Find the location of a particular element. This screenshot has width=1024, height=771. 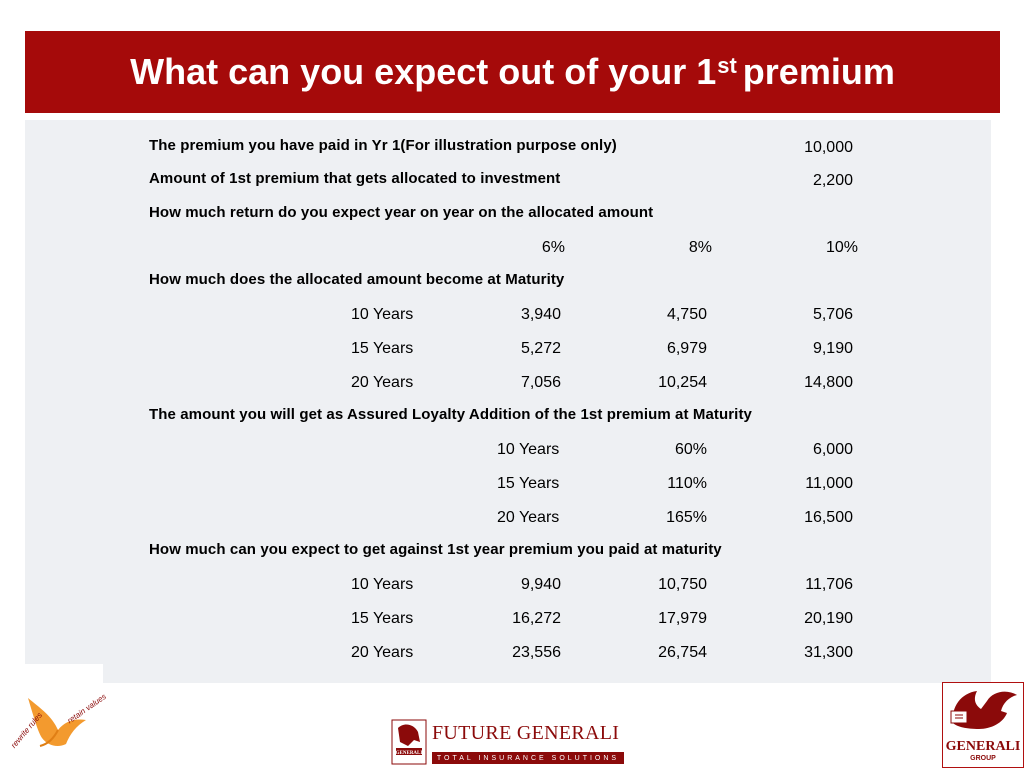

loyalty-amount: 6,000 is located at coordinates (832, 449).